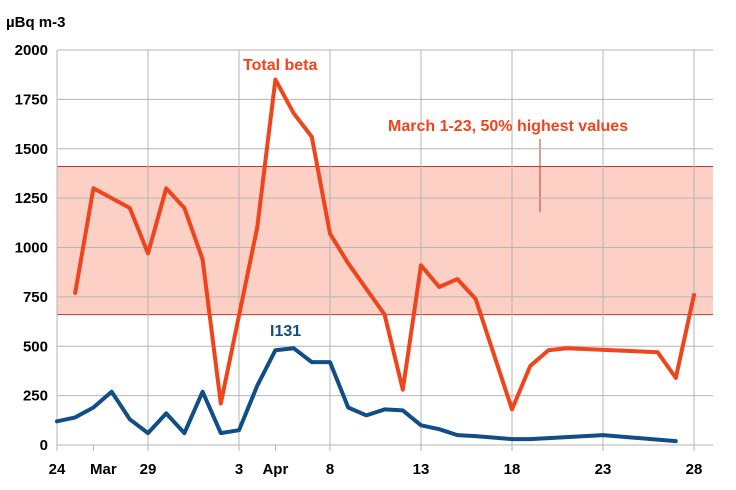  What do you see at coordinates (285, 331) in the screenshot?
I see `series-label-i131: I131` at bounding box center [285, 331].